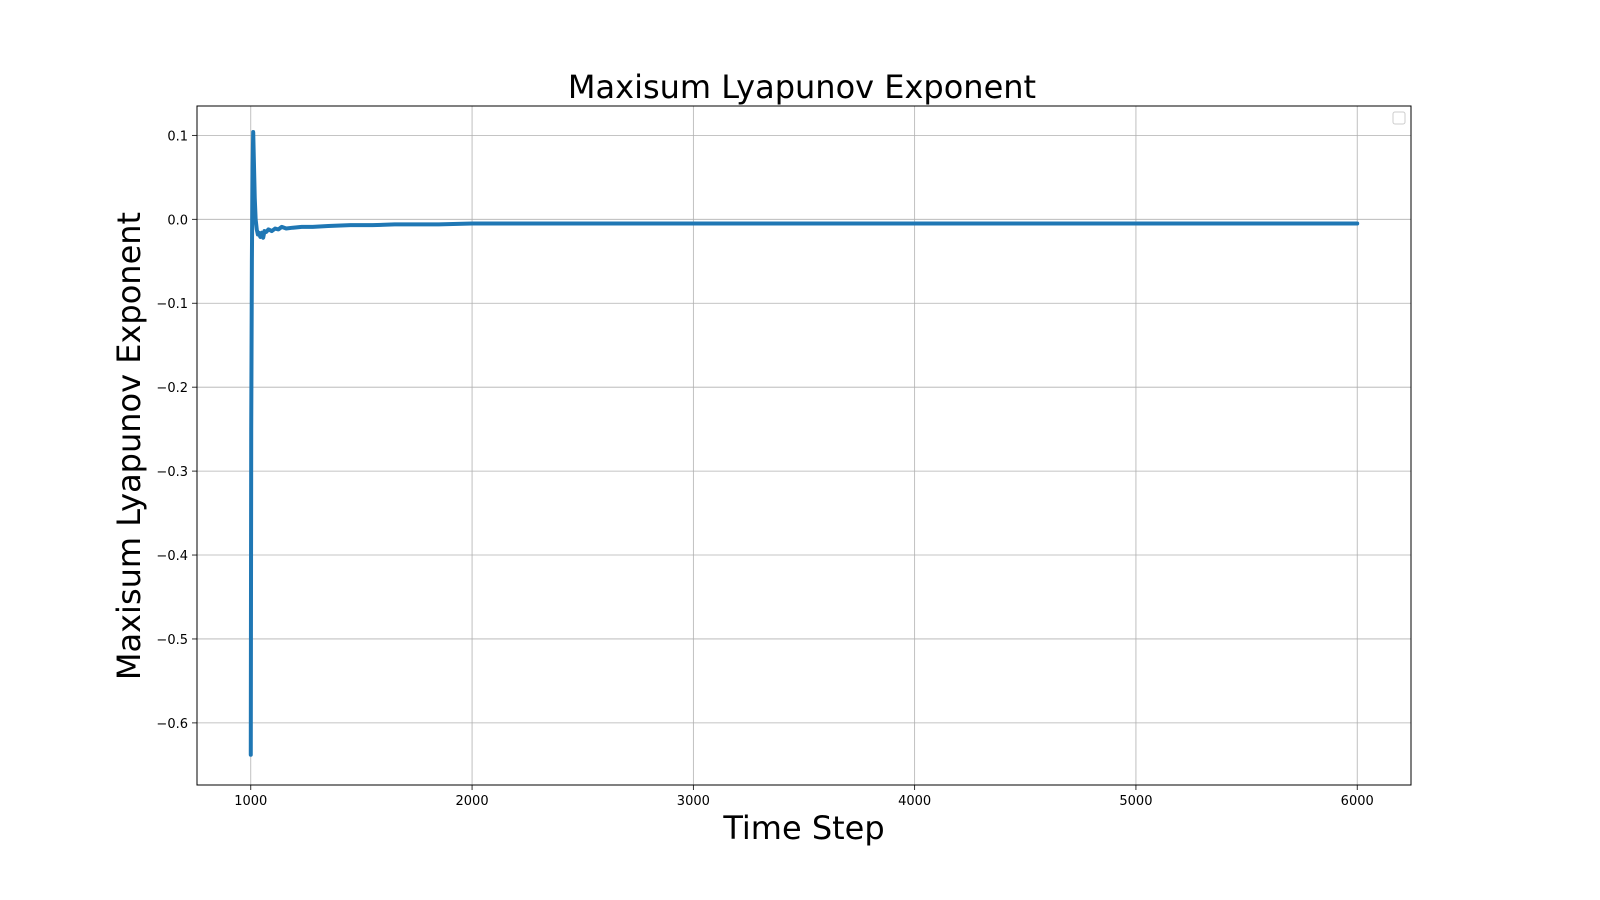  What do you see at coordinates (472, 801) in the screenshot?
I see `x-tick-label: 2000` at bounding box center [472, 801].